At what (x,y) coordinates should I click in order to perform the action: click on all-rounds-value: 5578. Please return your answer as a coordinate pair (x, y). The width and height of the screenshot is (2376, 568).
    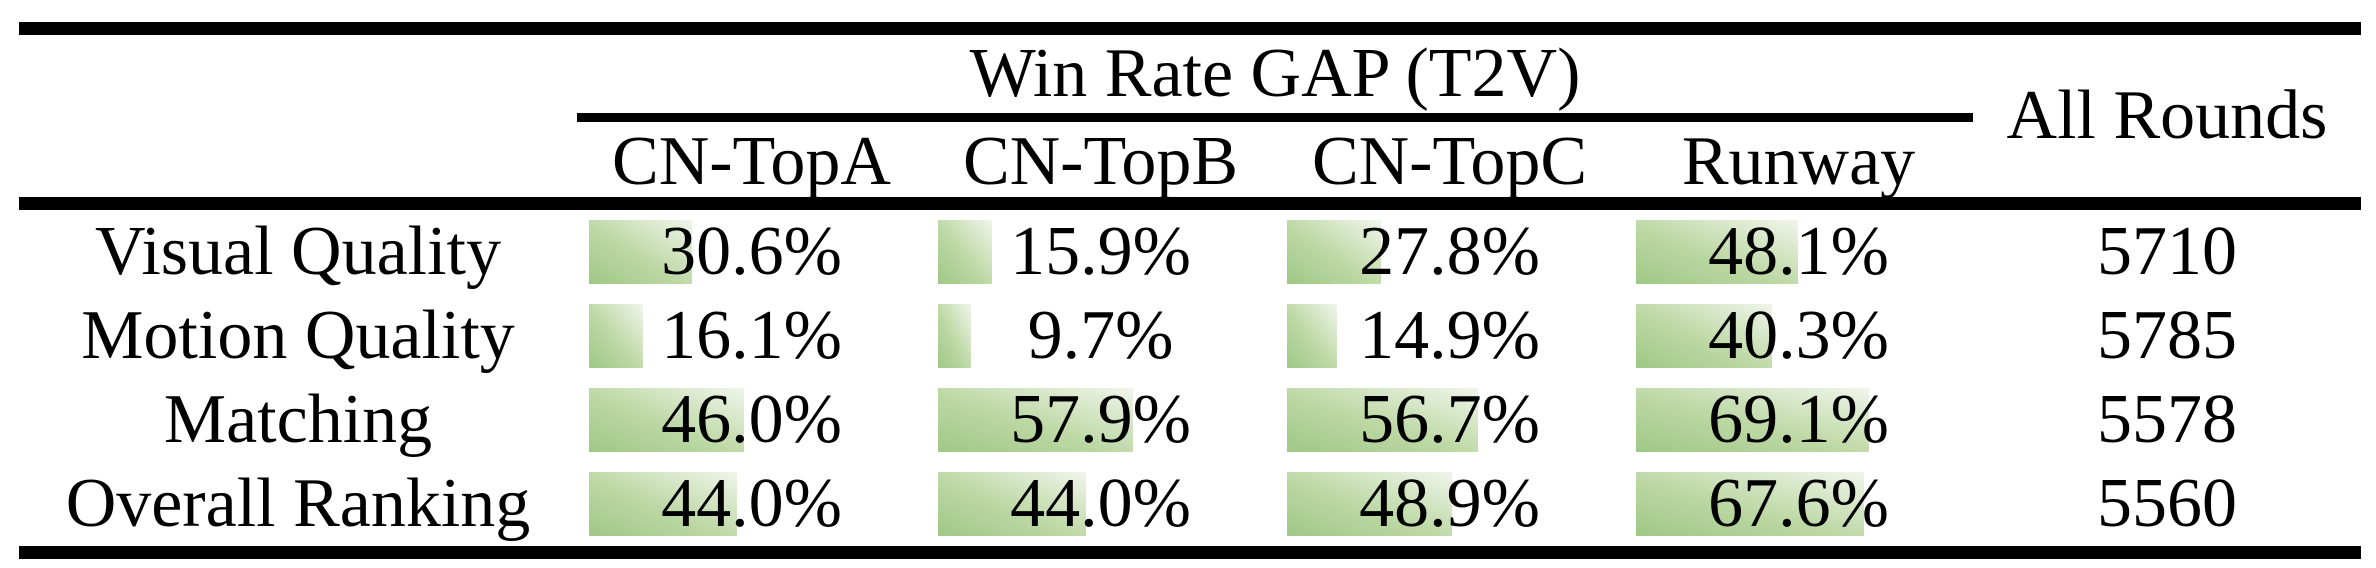
    Looking at the image, I should click on (2167, 419).